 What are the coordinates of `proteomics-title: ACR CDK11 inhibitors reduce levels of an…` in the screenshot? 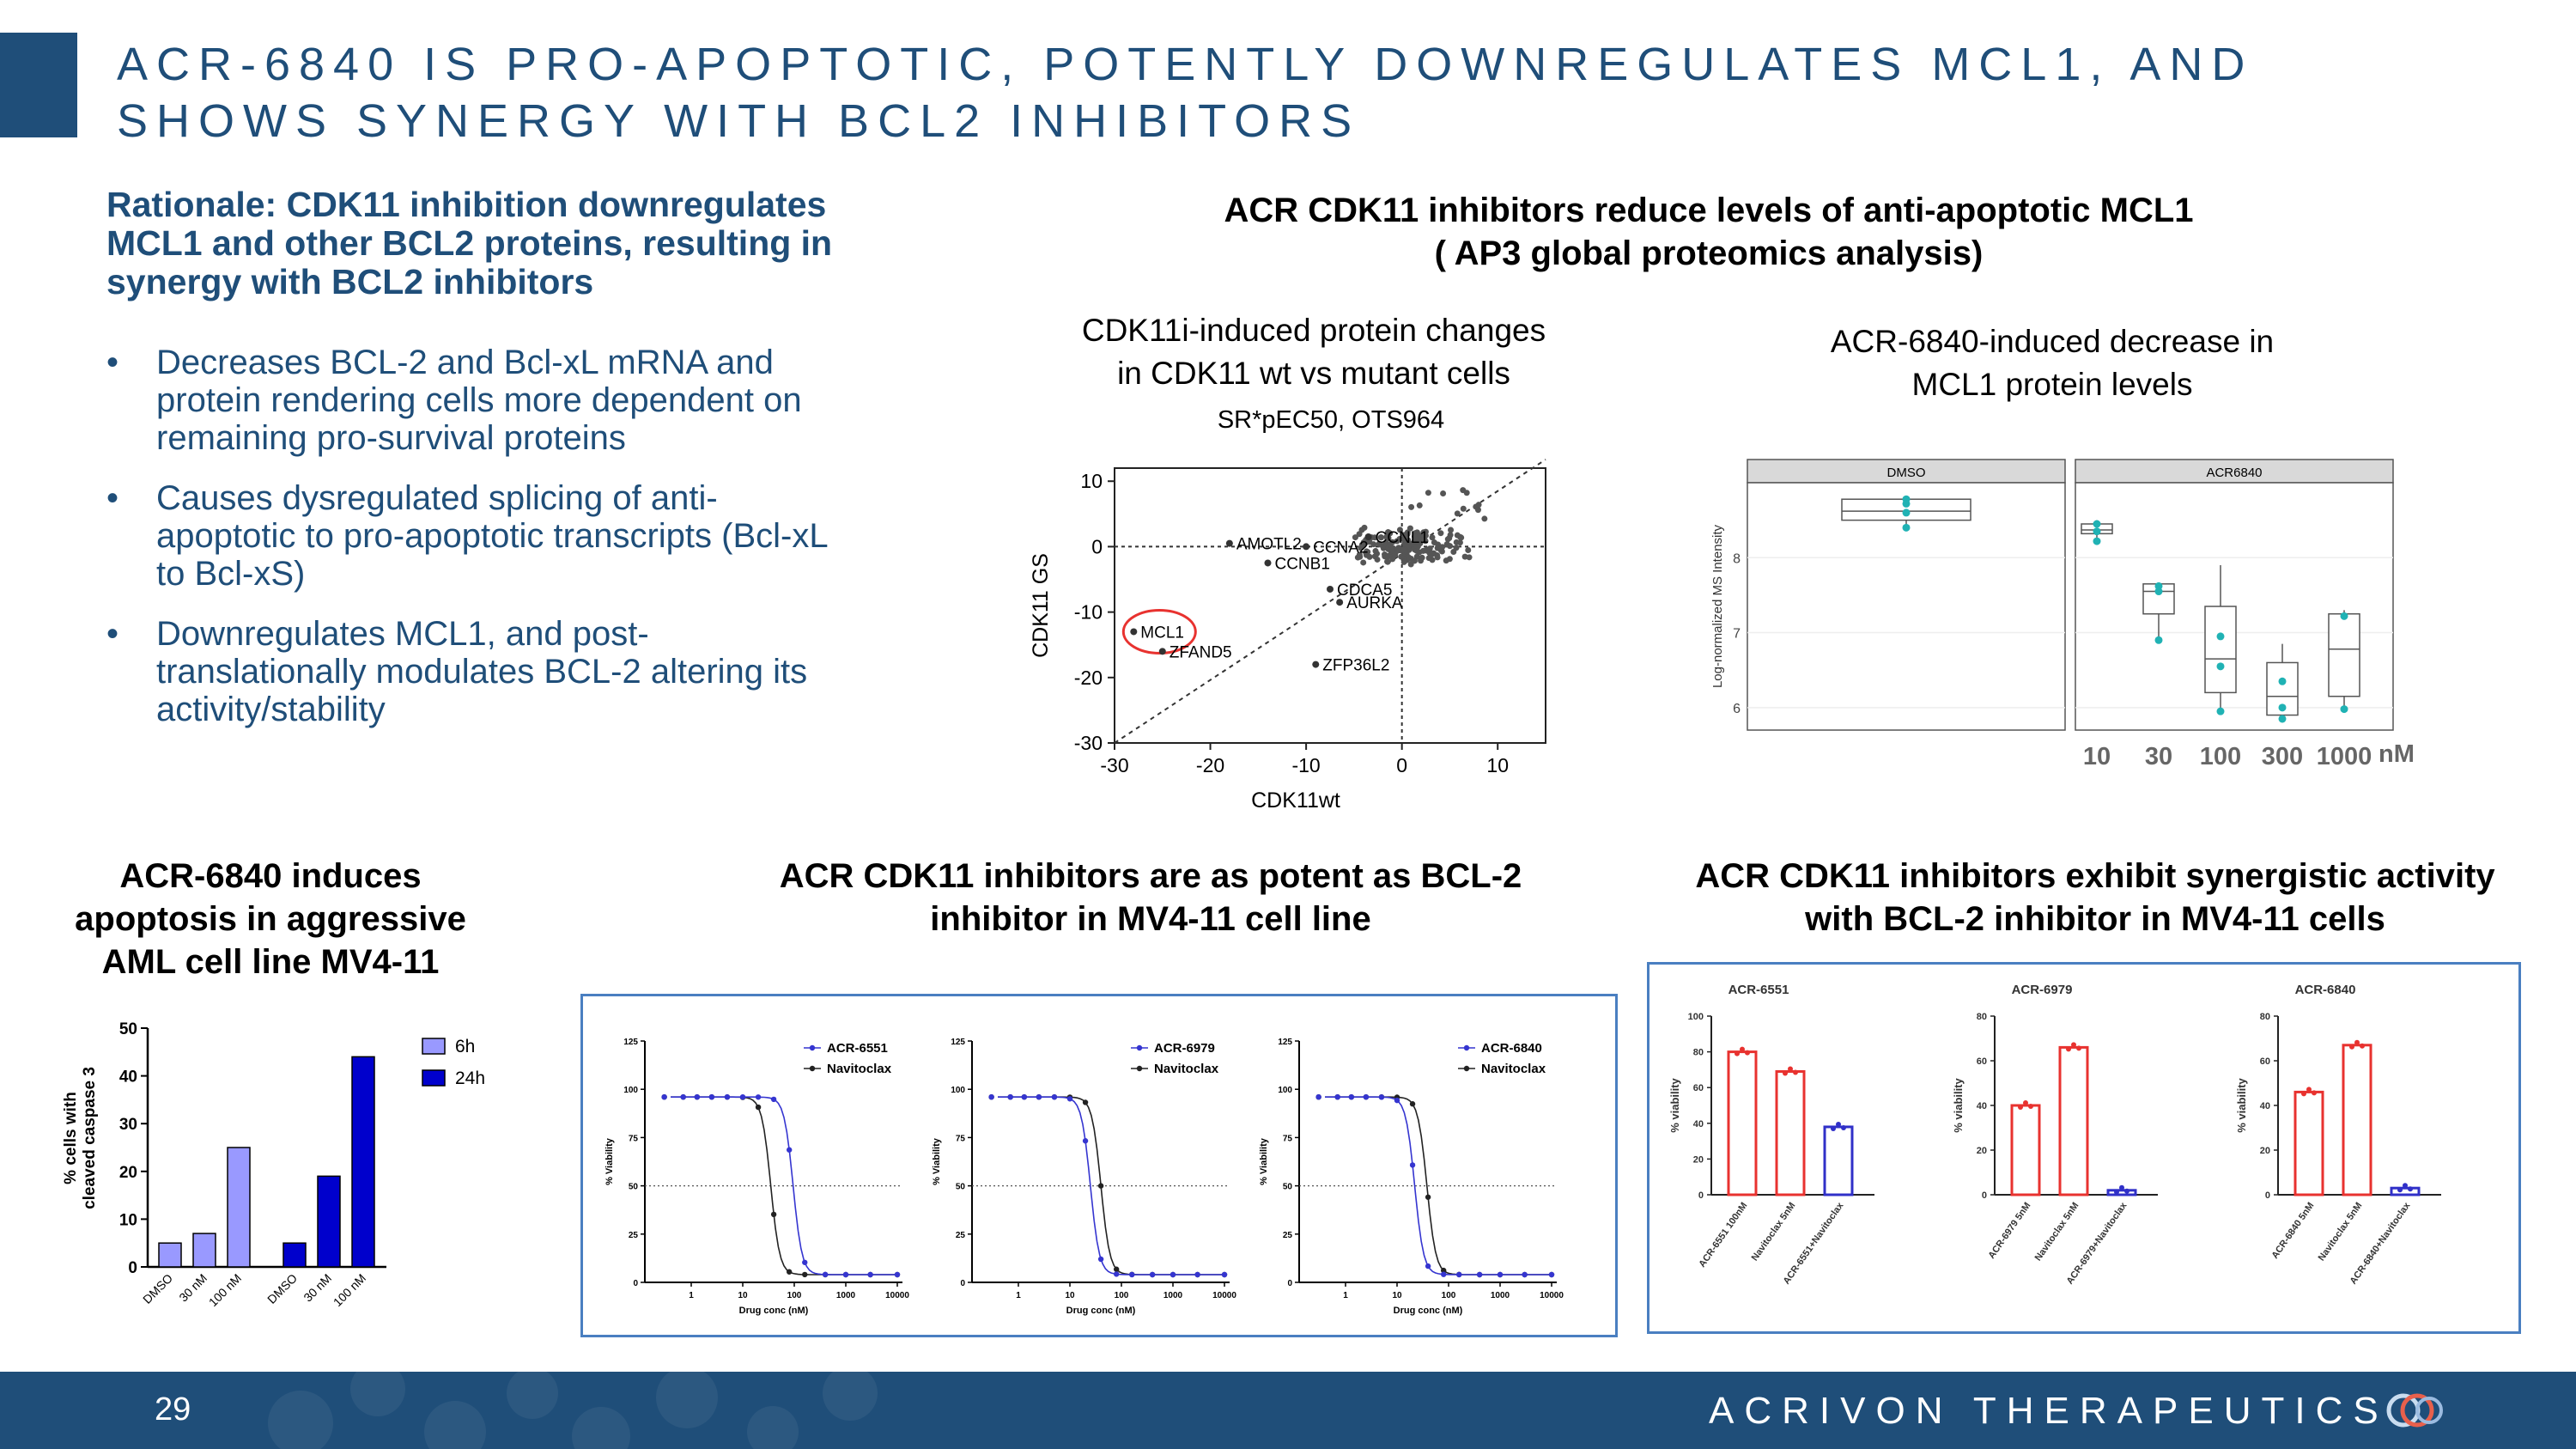 It's located at (1708, 232).